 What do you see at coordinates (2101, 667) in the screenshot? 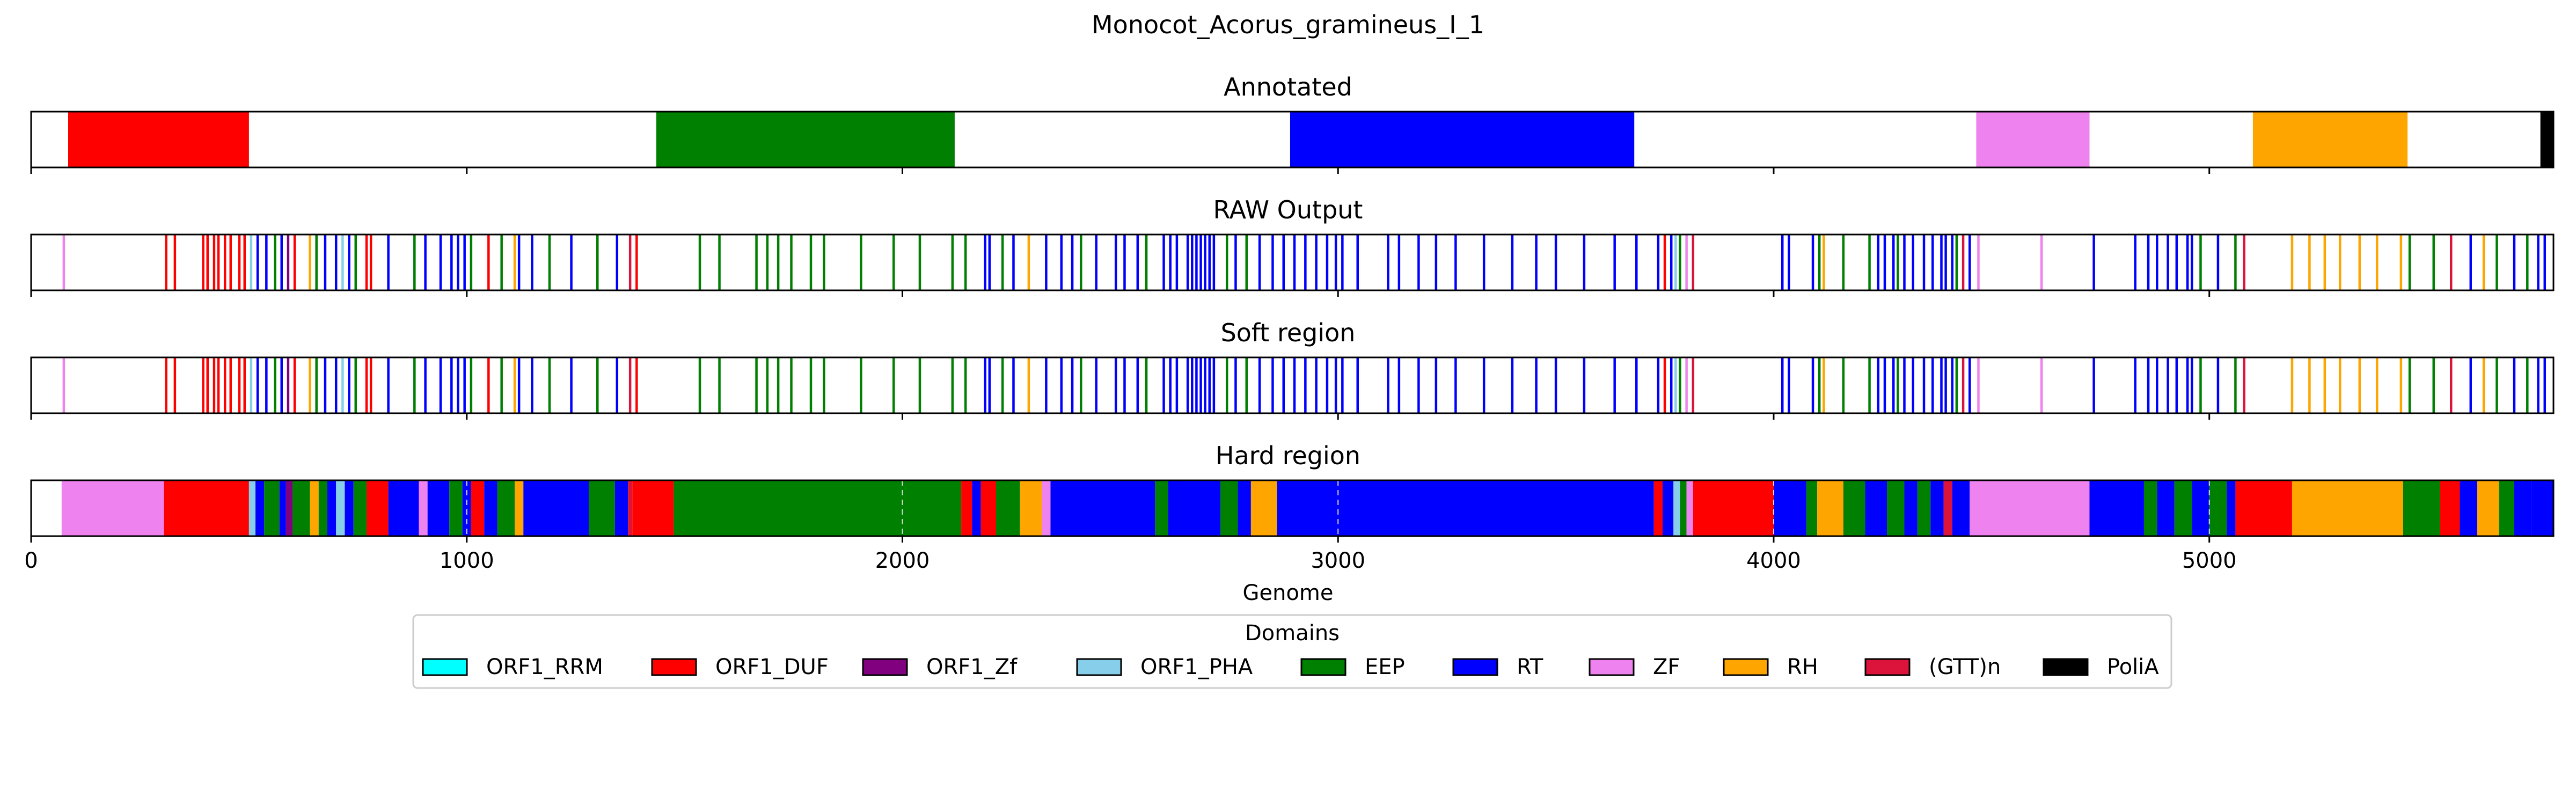
I see `legend-entry: PoliA` at bounding box center [2101, 667].